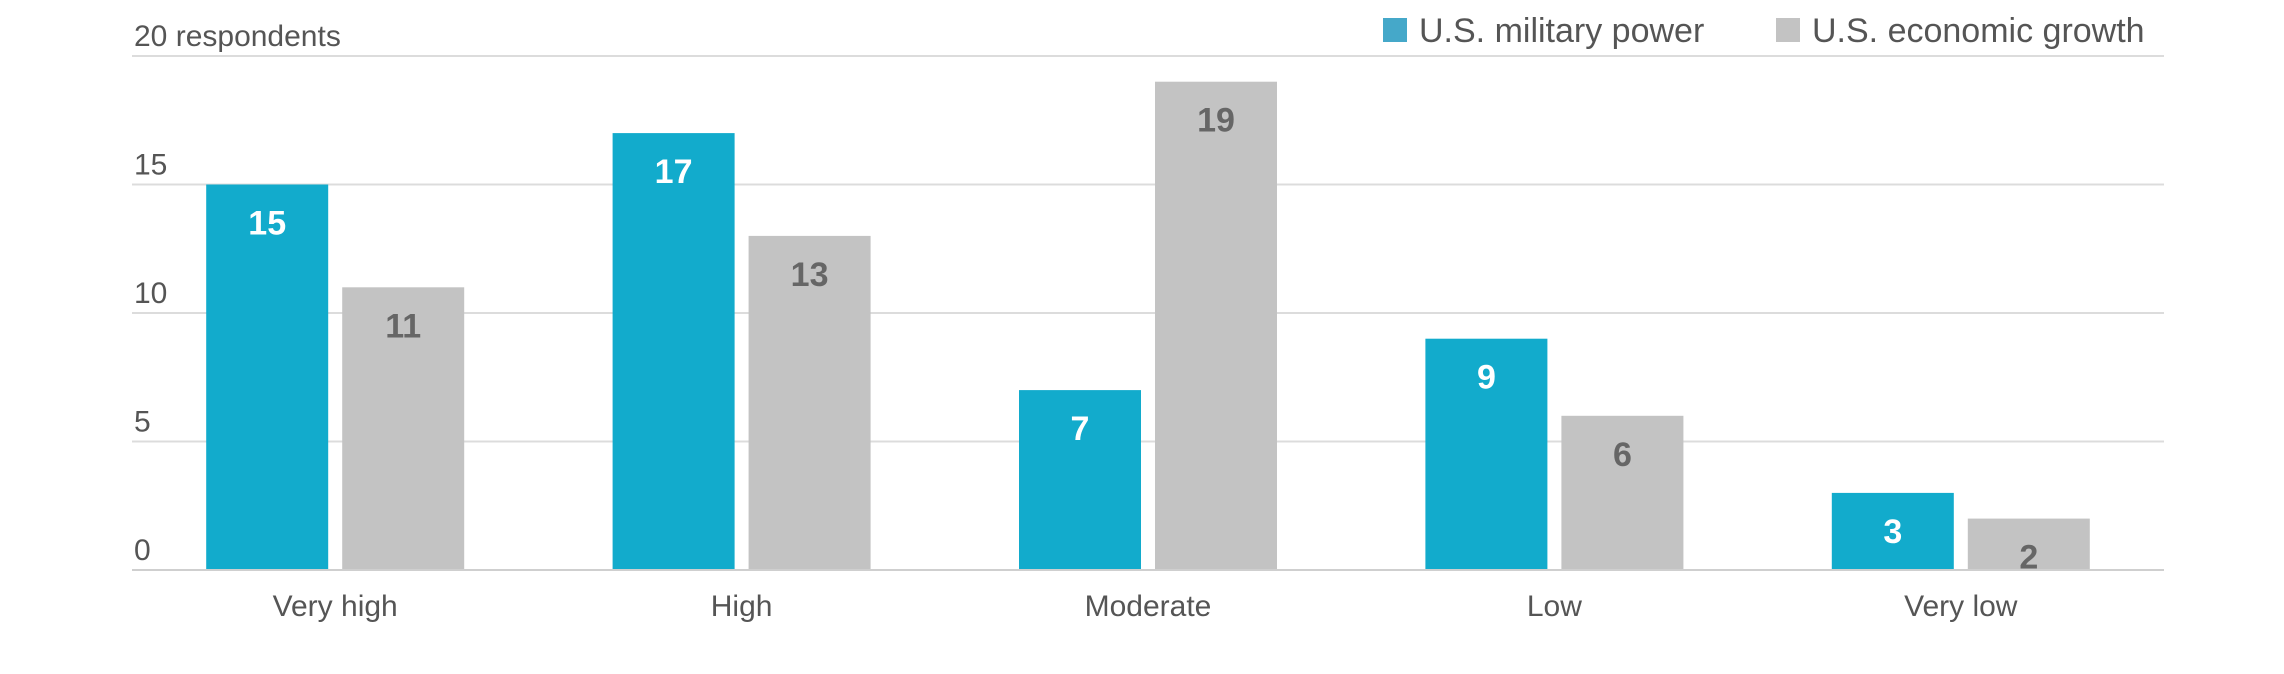 This screenshot has height=674, width=2284. What do you see at coordinates (335, 606) in the screenshot?
I see `x-tick-label: Very high` at bounding box center [335, 606].